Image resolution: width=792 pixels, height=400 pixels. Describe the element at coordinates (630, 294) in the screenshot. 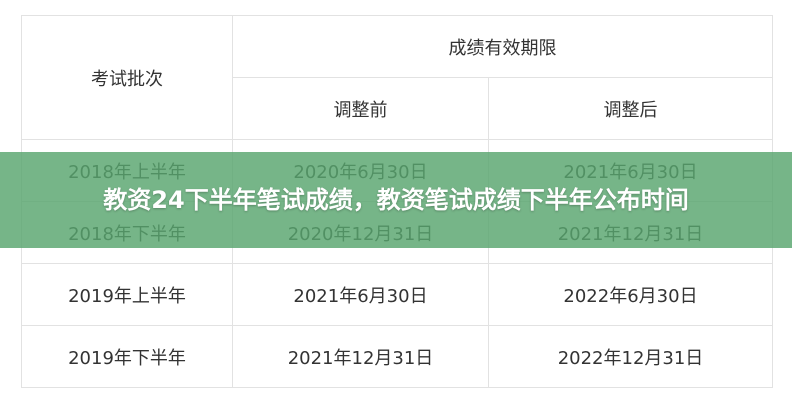

I see `cell-after: 2022年6月30日` at that location.